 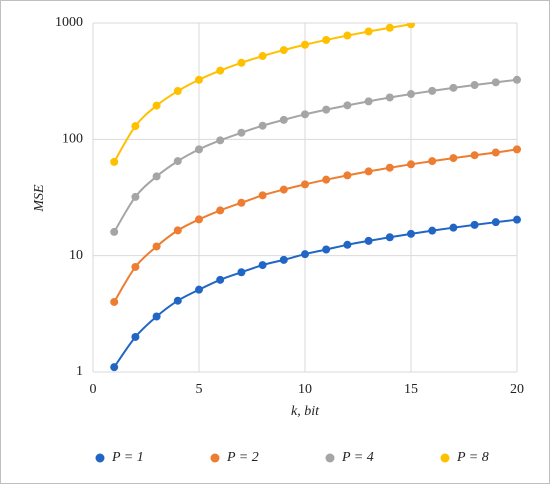 I want to click on legend-label: P = 2, so click(x=242, y=457).